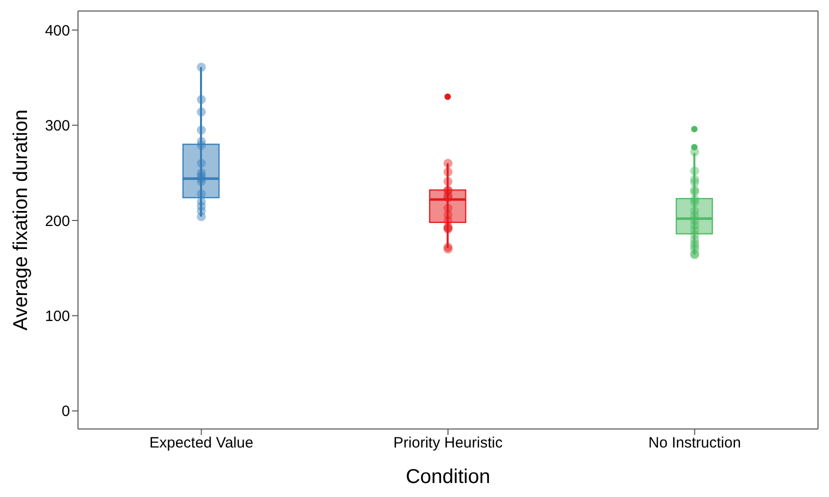  What do you see at coordinates (201, 443) in the screenshot?
I see `x-tick-label: Expected Value` at bounding box center [201, 443].